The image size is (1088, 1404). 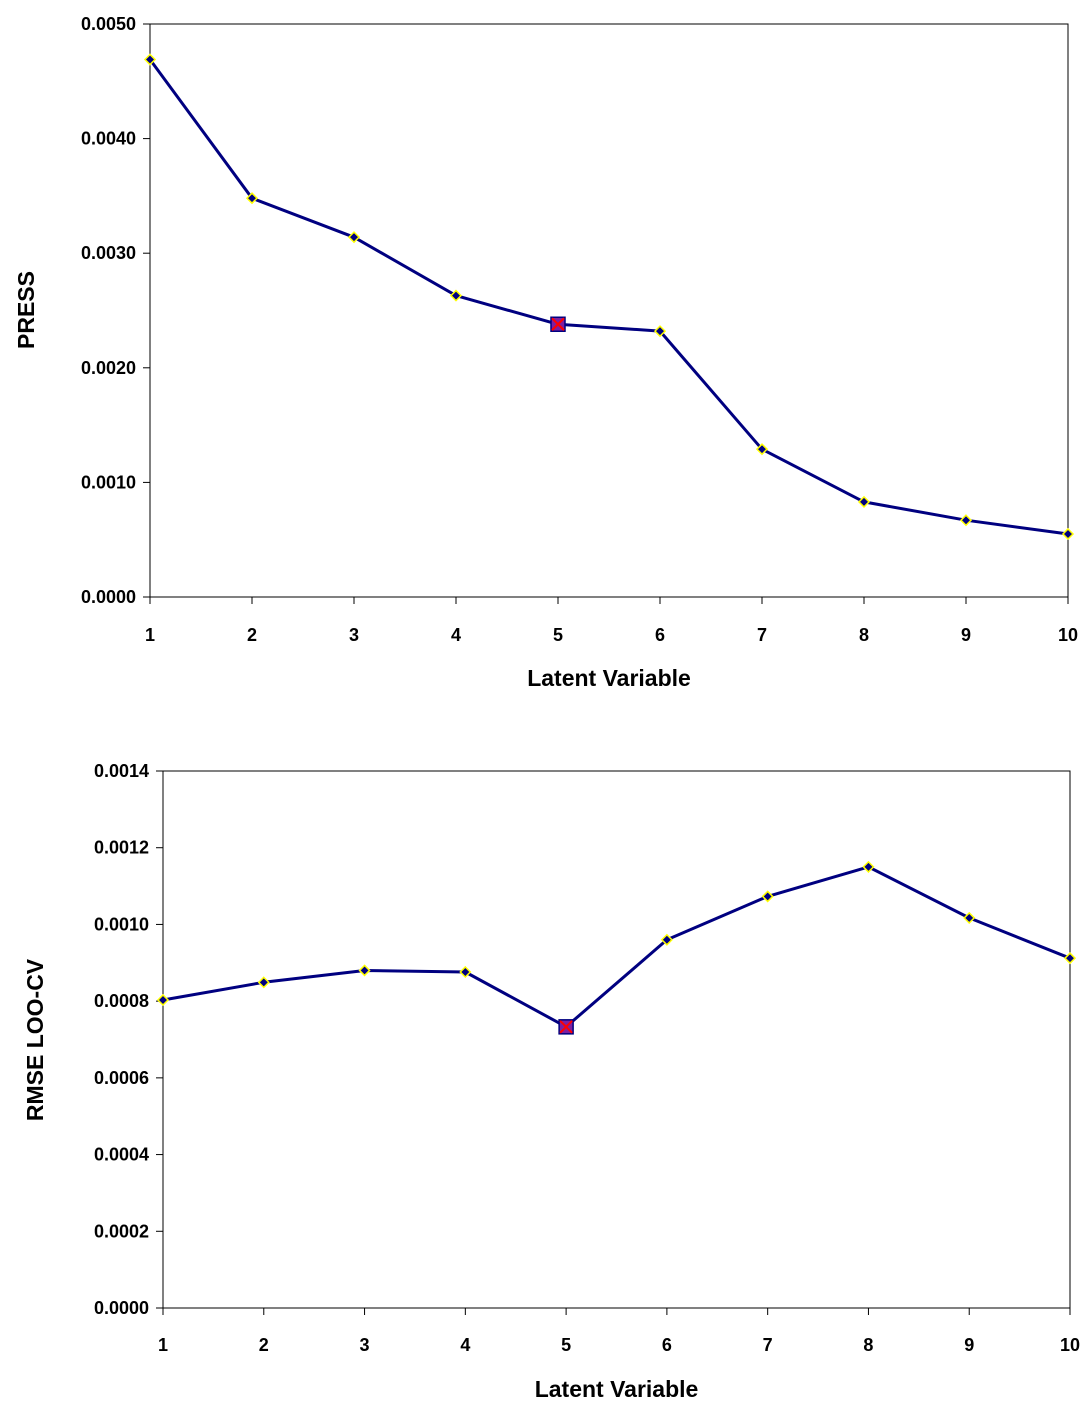 I want to click on y-tick-label: 0.0008, so click(x=121, y=1001).